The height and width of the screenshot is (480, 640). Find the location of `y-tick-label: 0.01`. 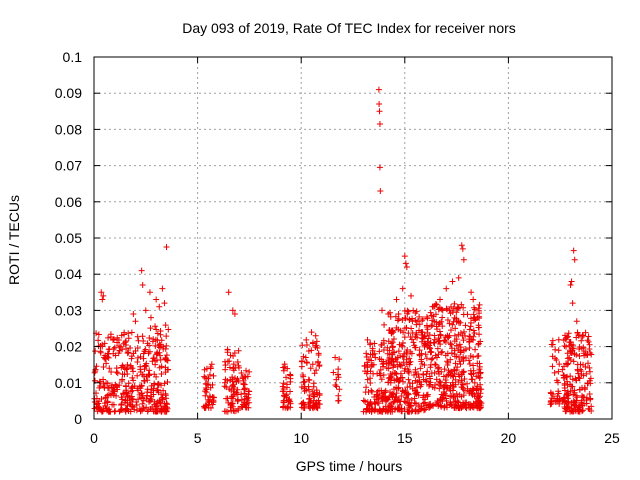

y-tick-label: 0.01 is located at coordinates (68, 383).